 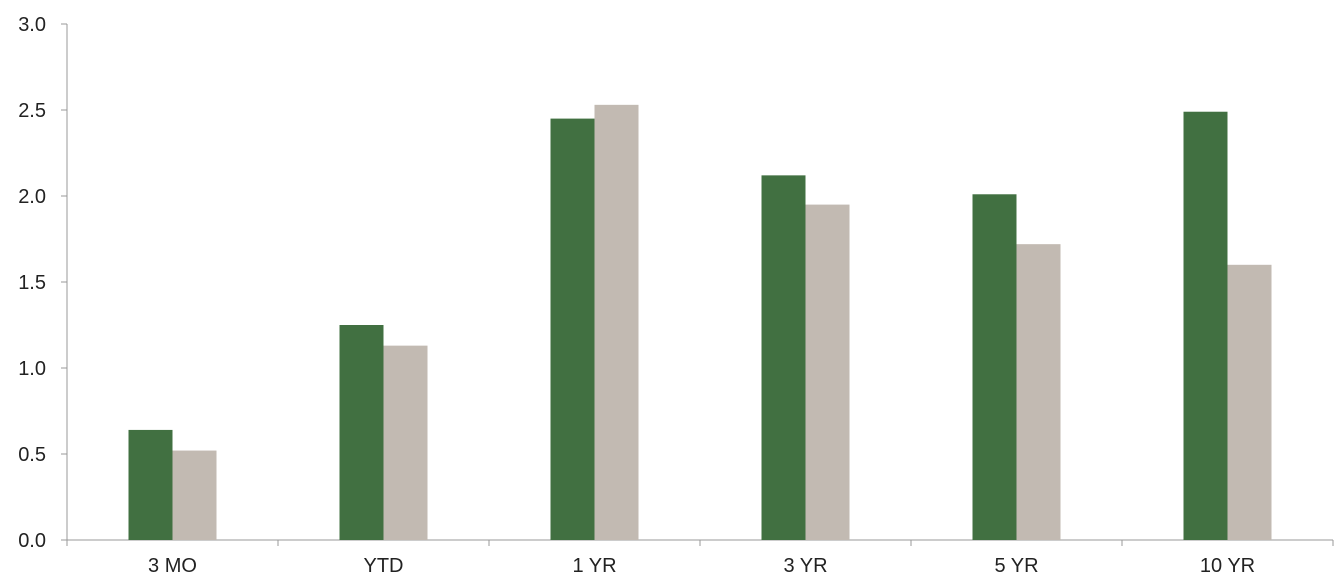 I want to click on y-tick-label: 1.5, so click(x=32, y=283).